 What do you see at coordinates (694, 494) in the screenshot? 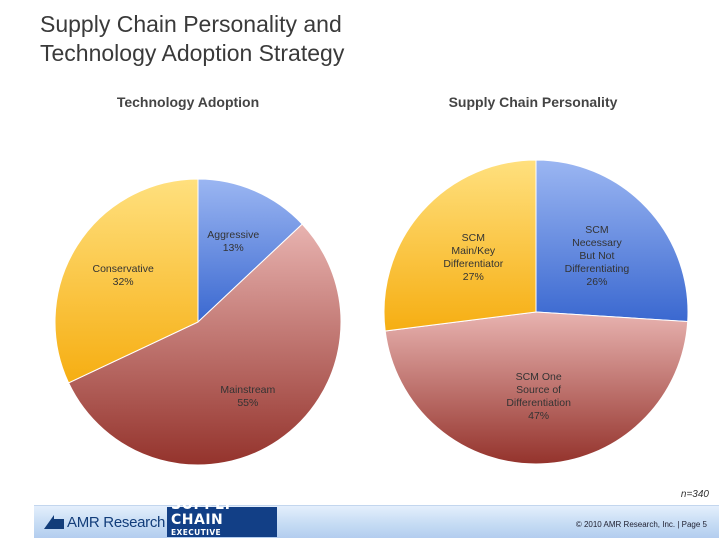
I see `sample-size-note: n=340` at bounding box center [694, 494].